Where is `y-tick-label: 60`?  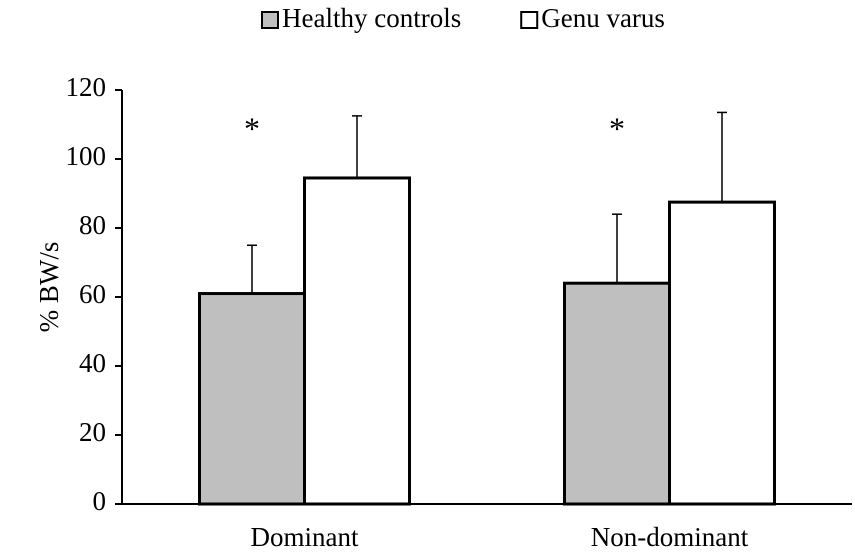
y-tick-label: 60 is located at coordinates (92, 294).